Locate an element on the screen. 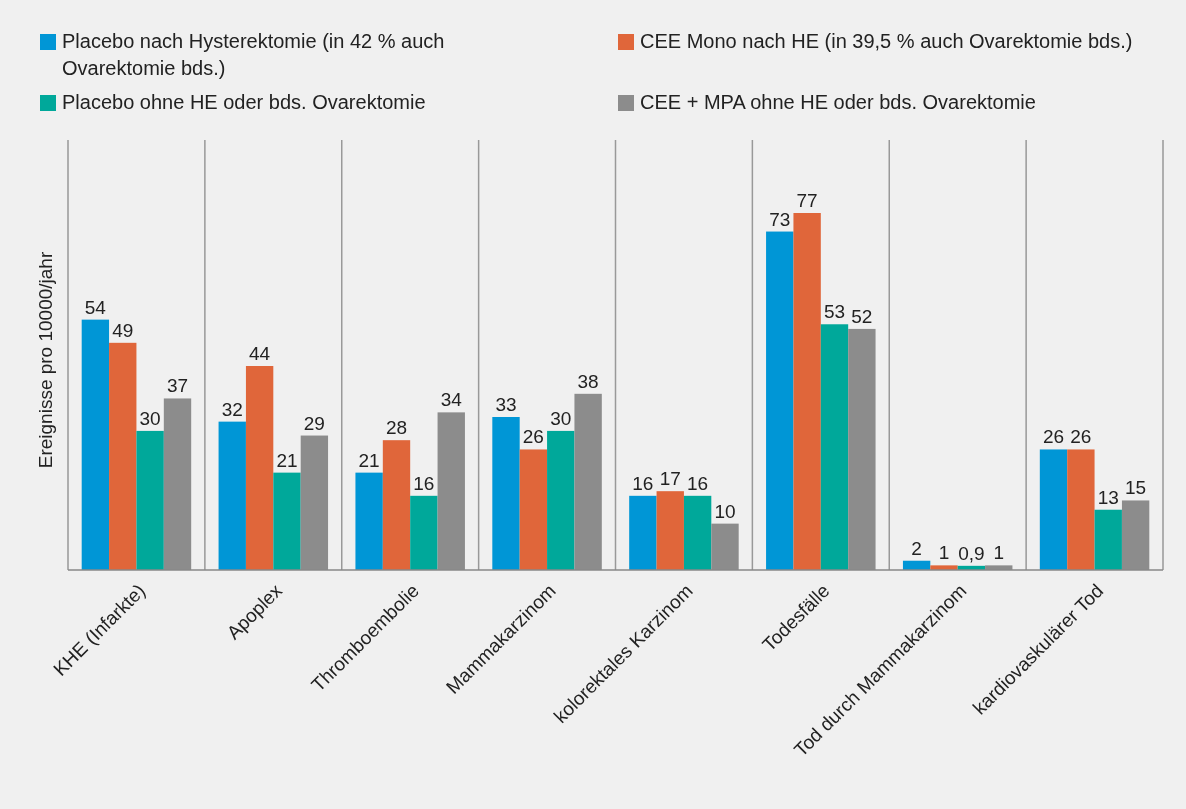  data-label: 0,9 is located at coordinates (971, 553).